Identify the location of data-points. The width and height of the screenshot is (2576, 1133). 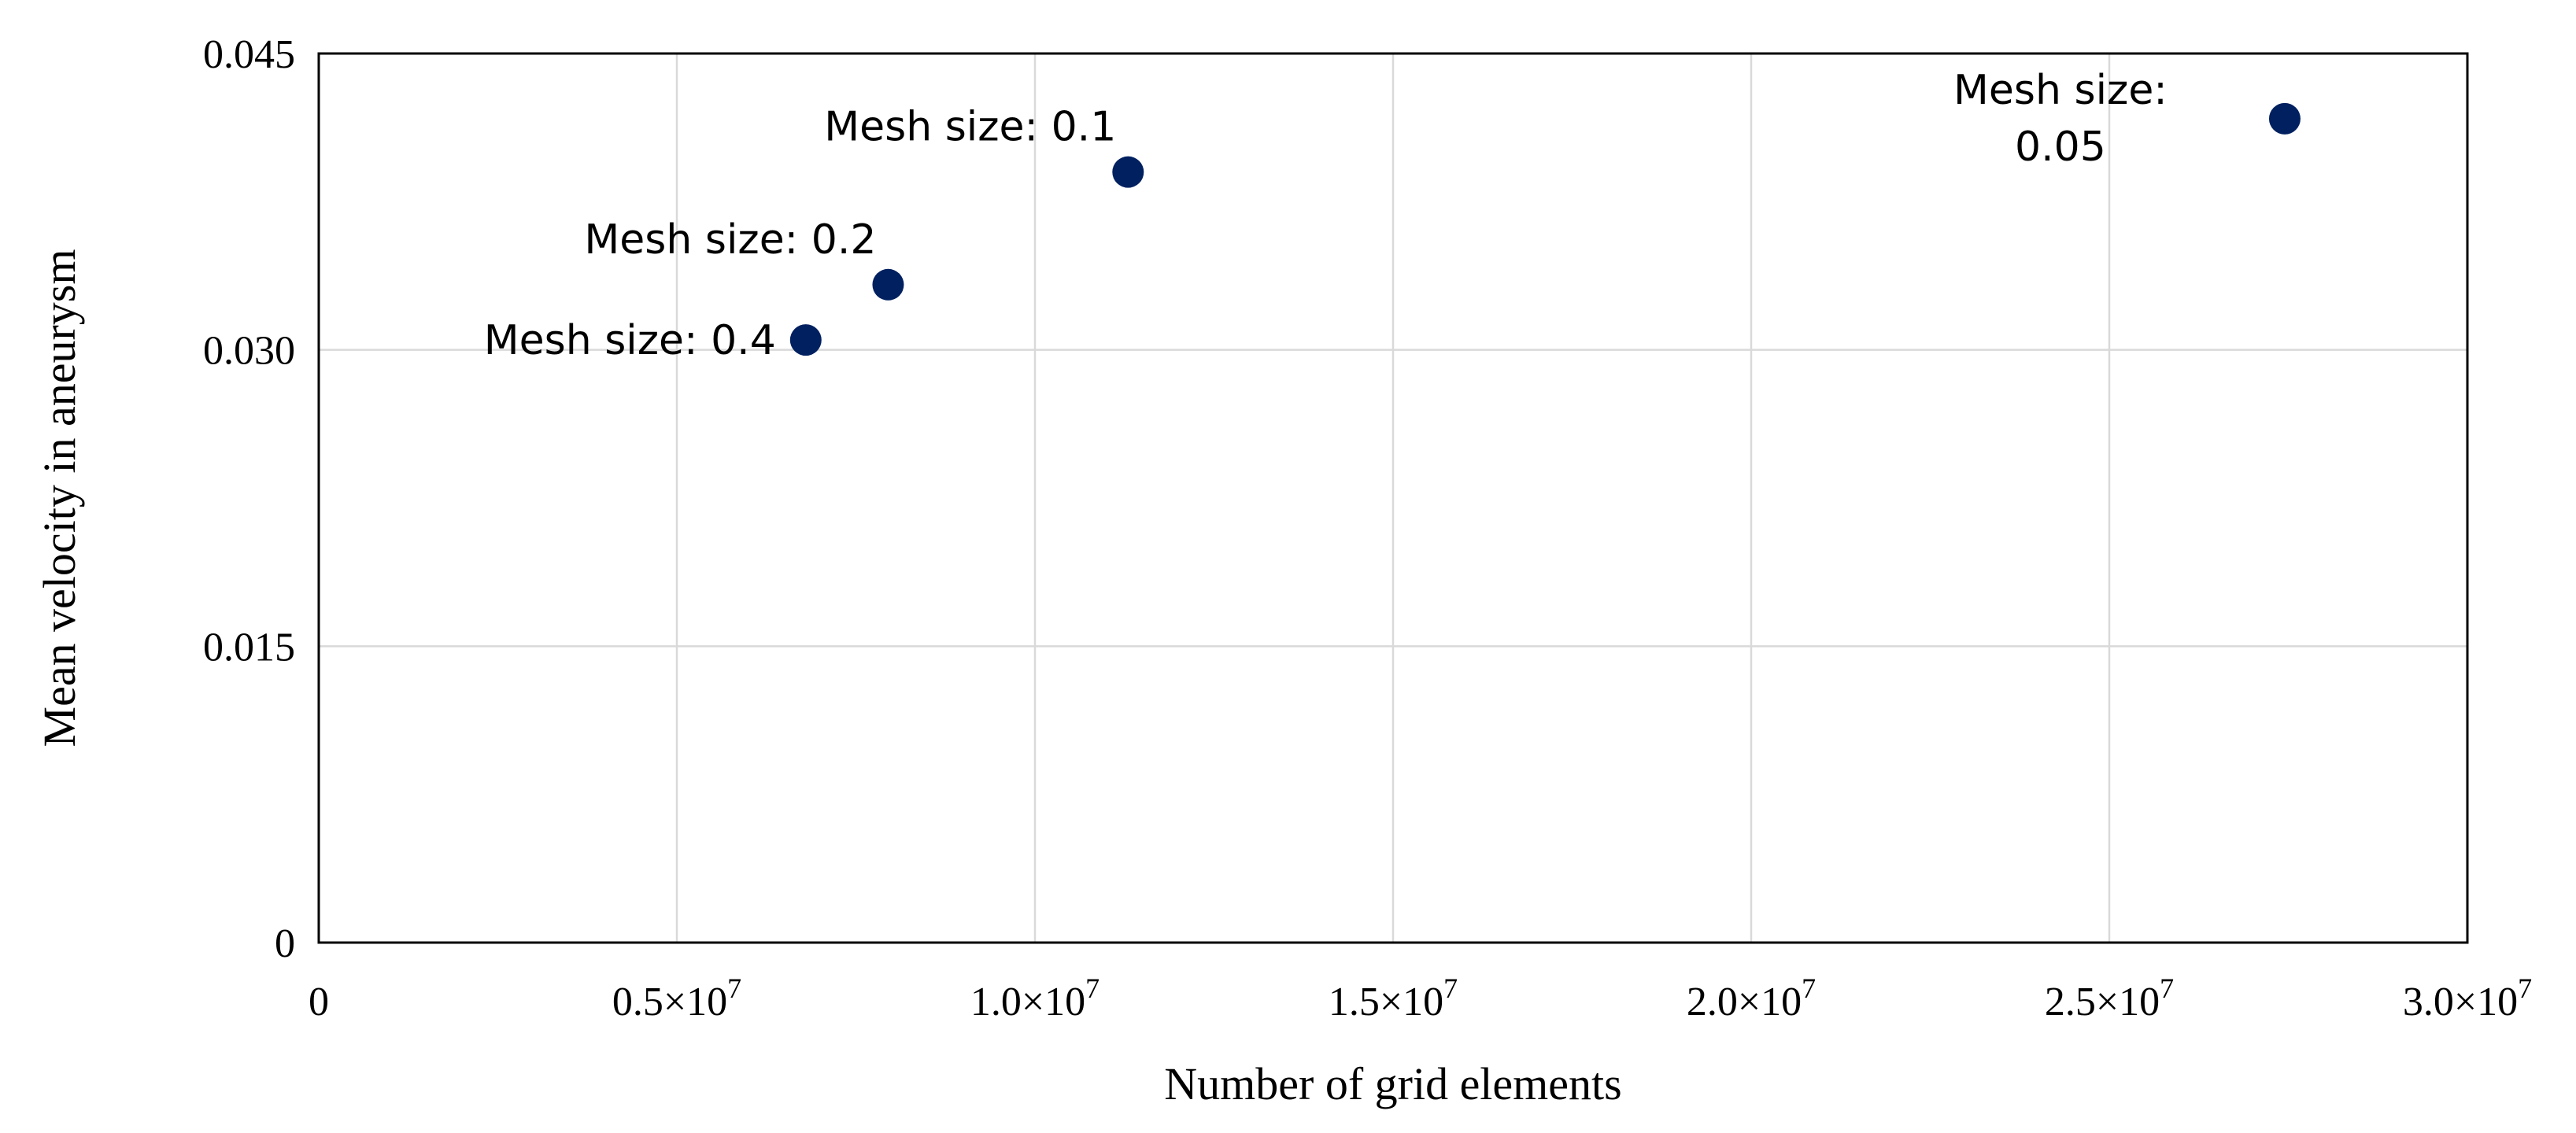
(1545, 229).